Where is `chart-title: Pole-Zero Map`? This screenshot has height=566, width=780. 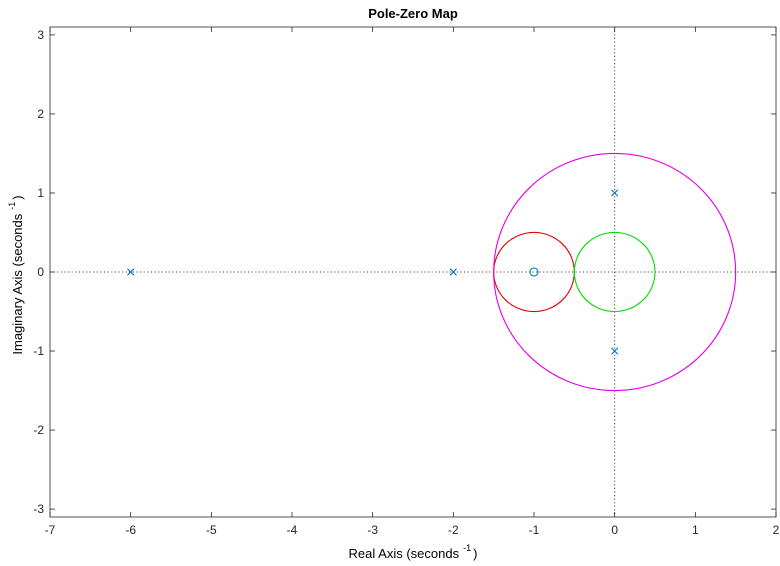
chart-title: Pole-Zero Map is located at coordinates (413, 13).